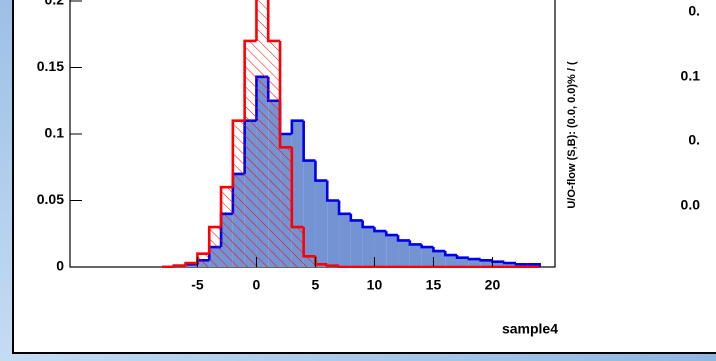  Describe the element at coordinates (55, 133) in the screenshot. I see `y-tick-label: 0.1` at that location.